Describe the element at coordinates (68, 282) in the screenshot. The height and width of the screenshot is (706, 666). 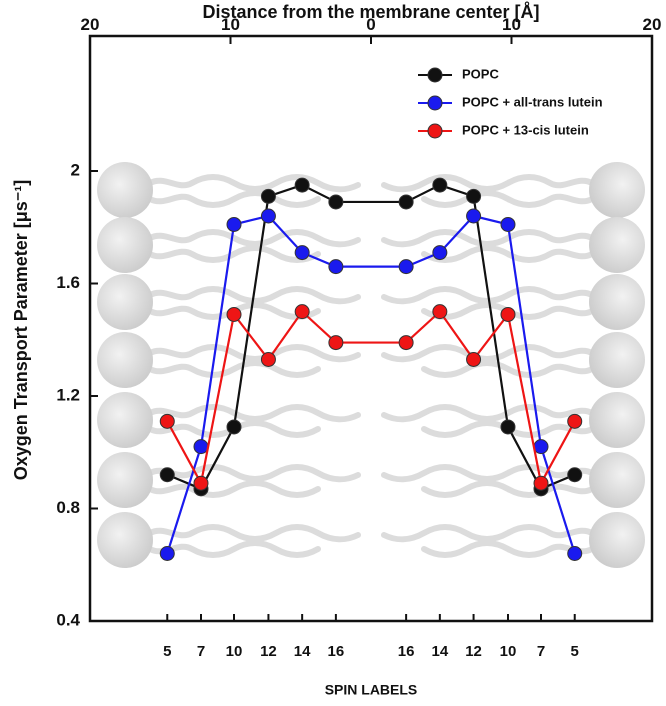
I see `y-tick-label: 1.6` at that location.